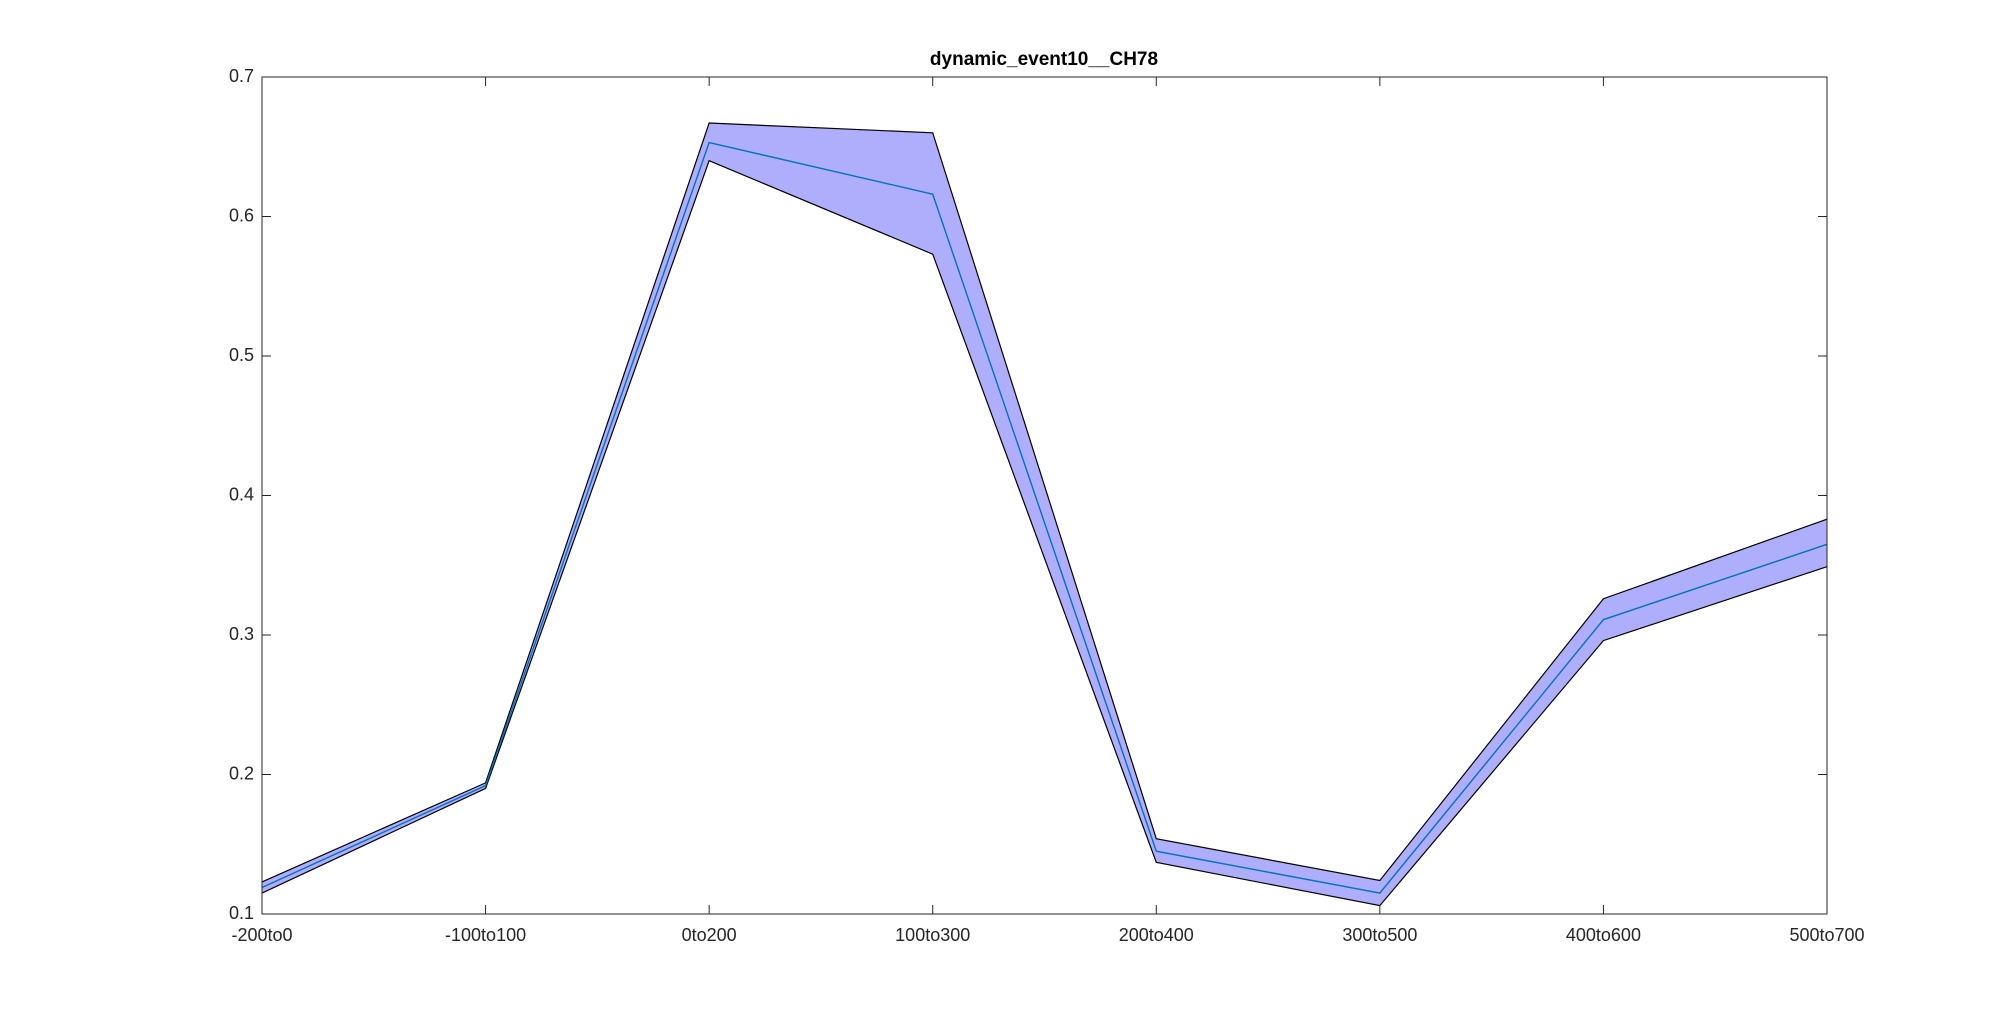  Describe the element at coordinates (932, 935) in the screenshot. I see `x-tick-label: 100to300` at that location.